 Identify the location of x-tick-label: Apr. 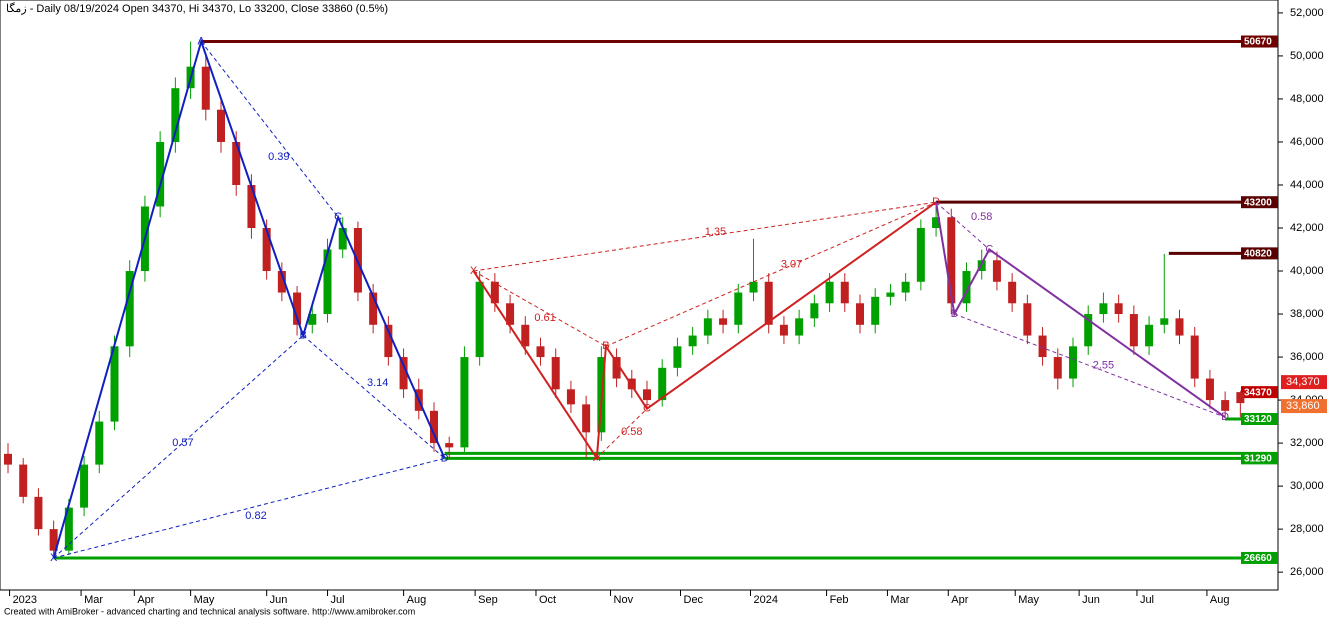
(959, 600).